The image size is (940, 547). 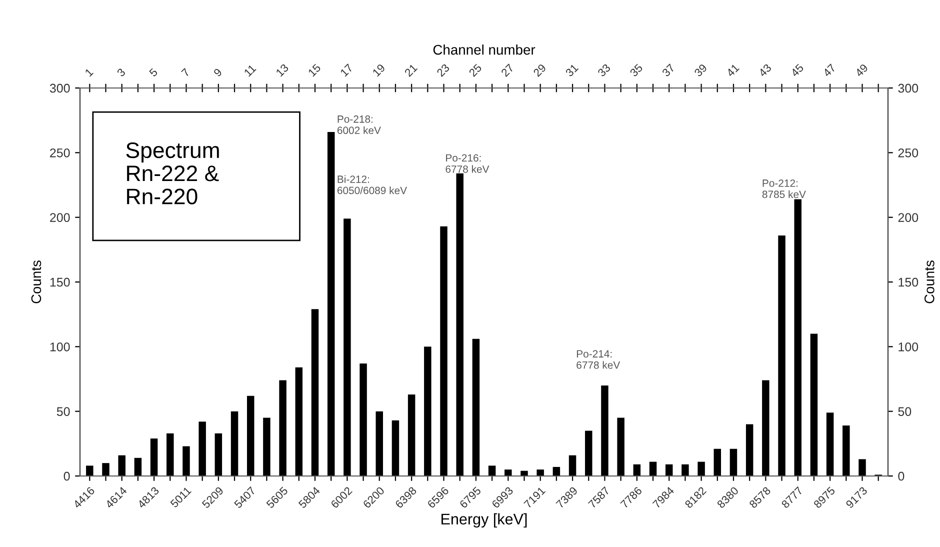 I want to click on x2-tick-label: 1, so click(x=89, y=72).